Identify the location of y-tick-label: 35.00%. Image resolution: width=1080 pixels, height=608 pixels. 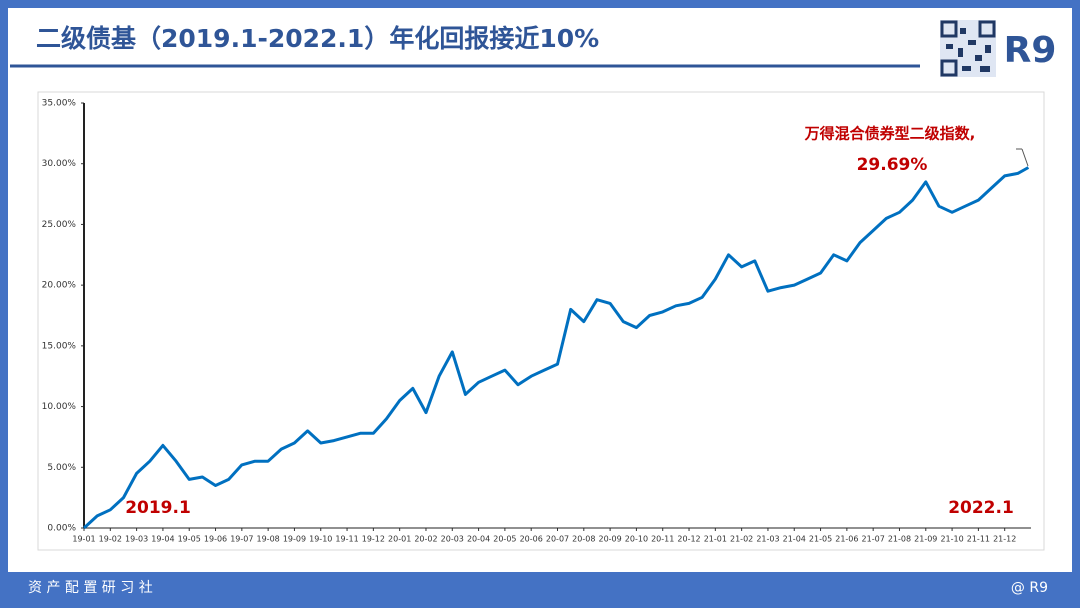
(59, 104).